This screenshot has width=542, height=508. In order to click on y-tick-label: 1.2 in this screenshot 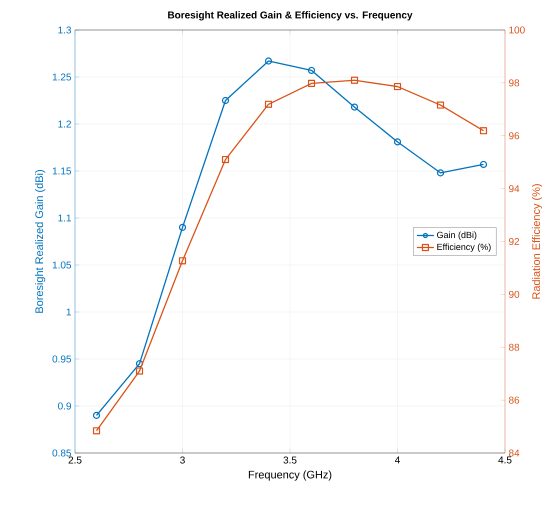, I will do `click(64, 124)`.